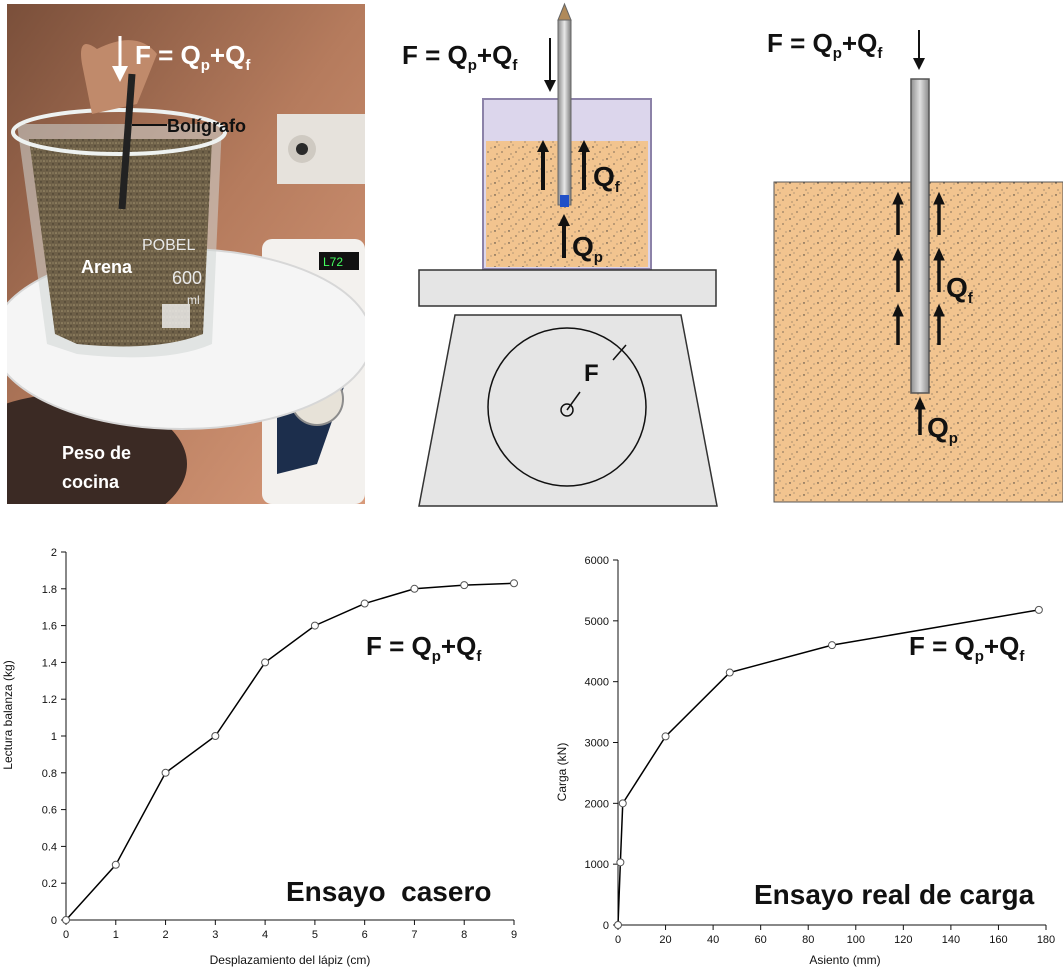 The image size is (1063, 974). Describe the element at coordinates (187, 278) in the screenshot. I see `beaker-volume: 600` at that location.